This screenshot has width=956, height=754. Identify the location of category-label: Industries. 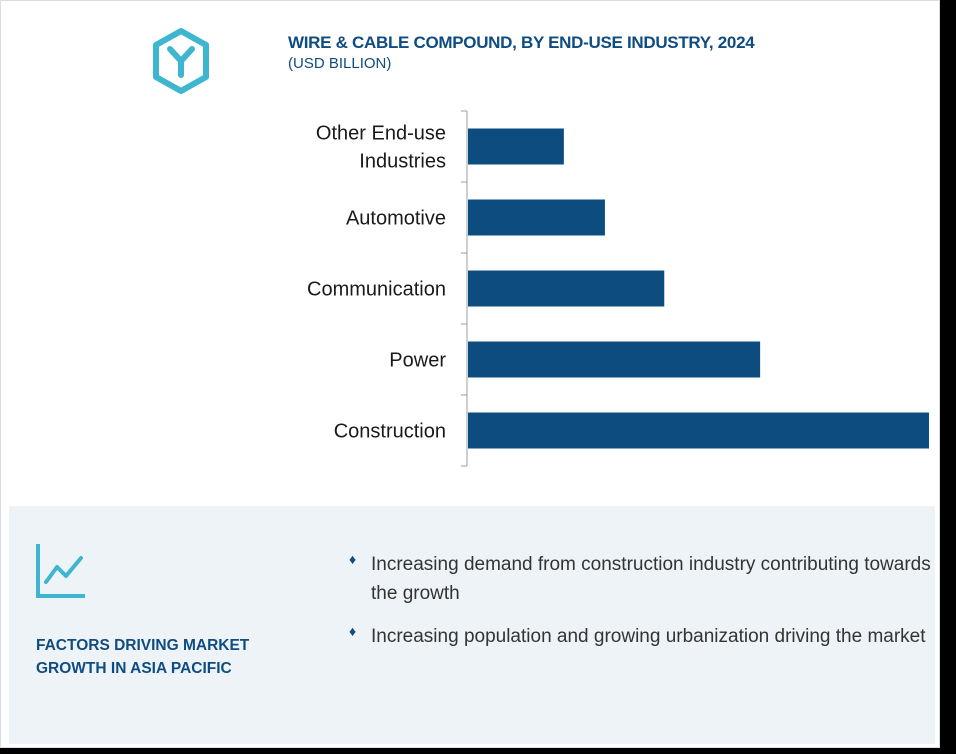
(402, 162).